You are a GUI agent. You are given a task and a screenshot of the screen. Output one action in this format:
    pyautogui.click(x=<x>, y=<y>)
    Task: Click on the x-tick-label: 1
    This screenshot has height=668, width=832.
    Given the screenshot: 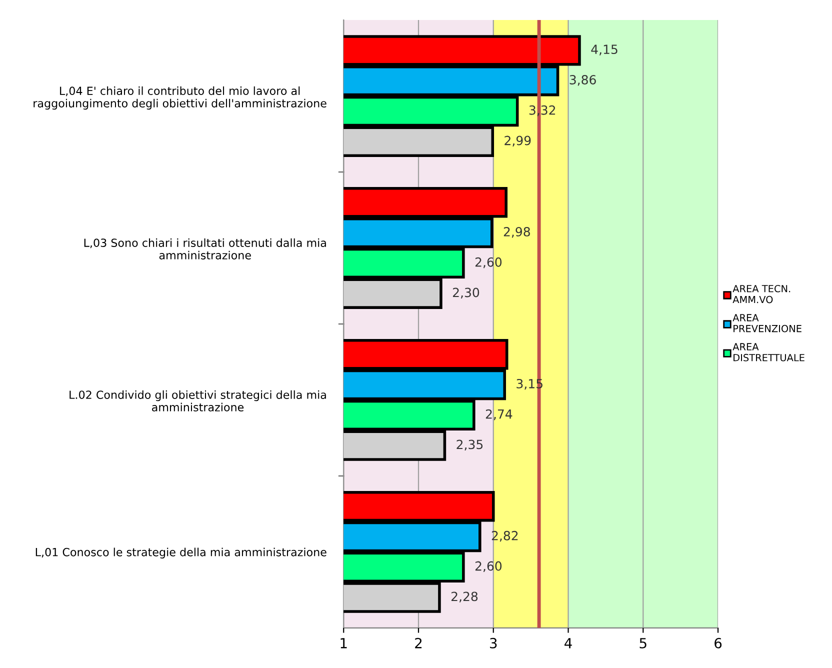 What is the action you would take?
    pyautogui.click(x=343, y=643)
    